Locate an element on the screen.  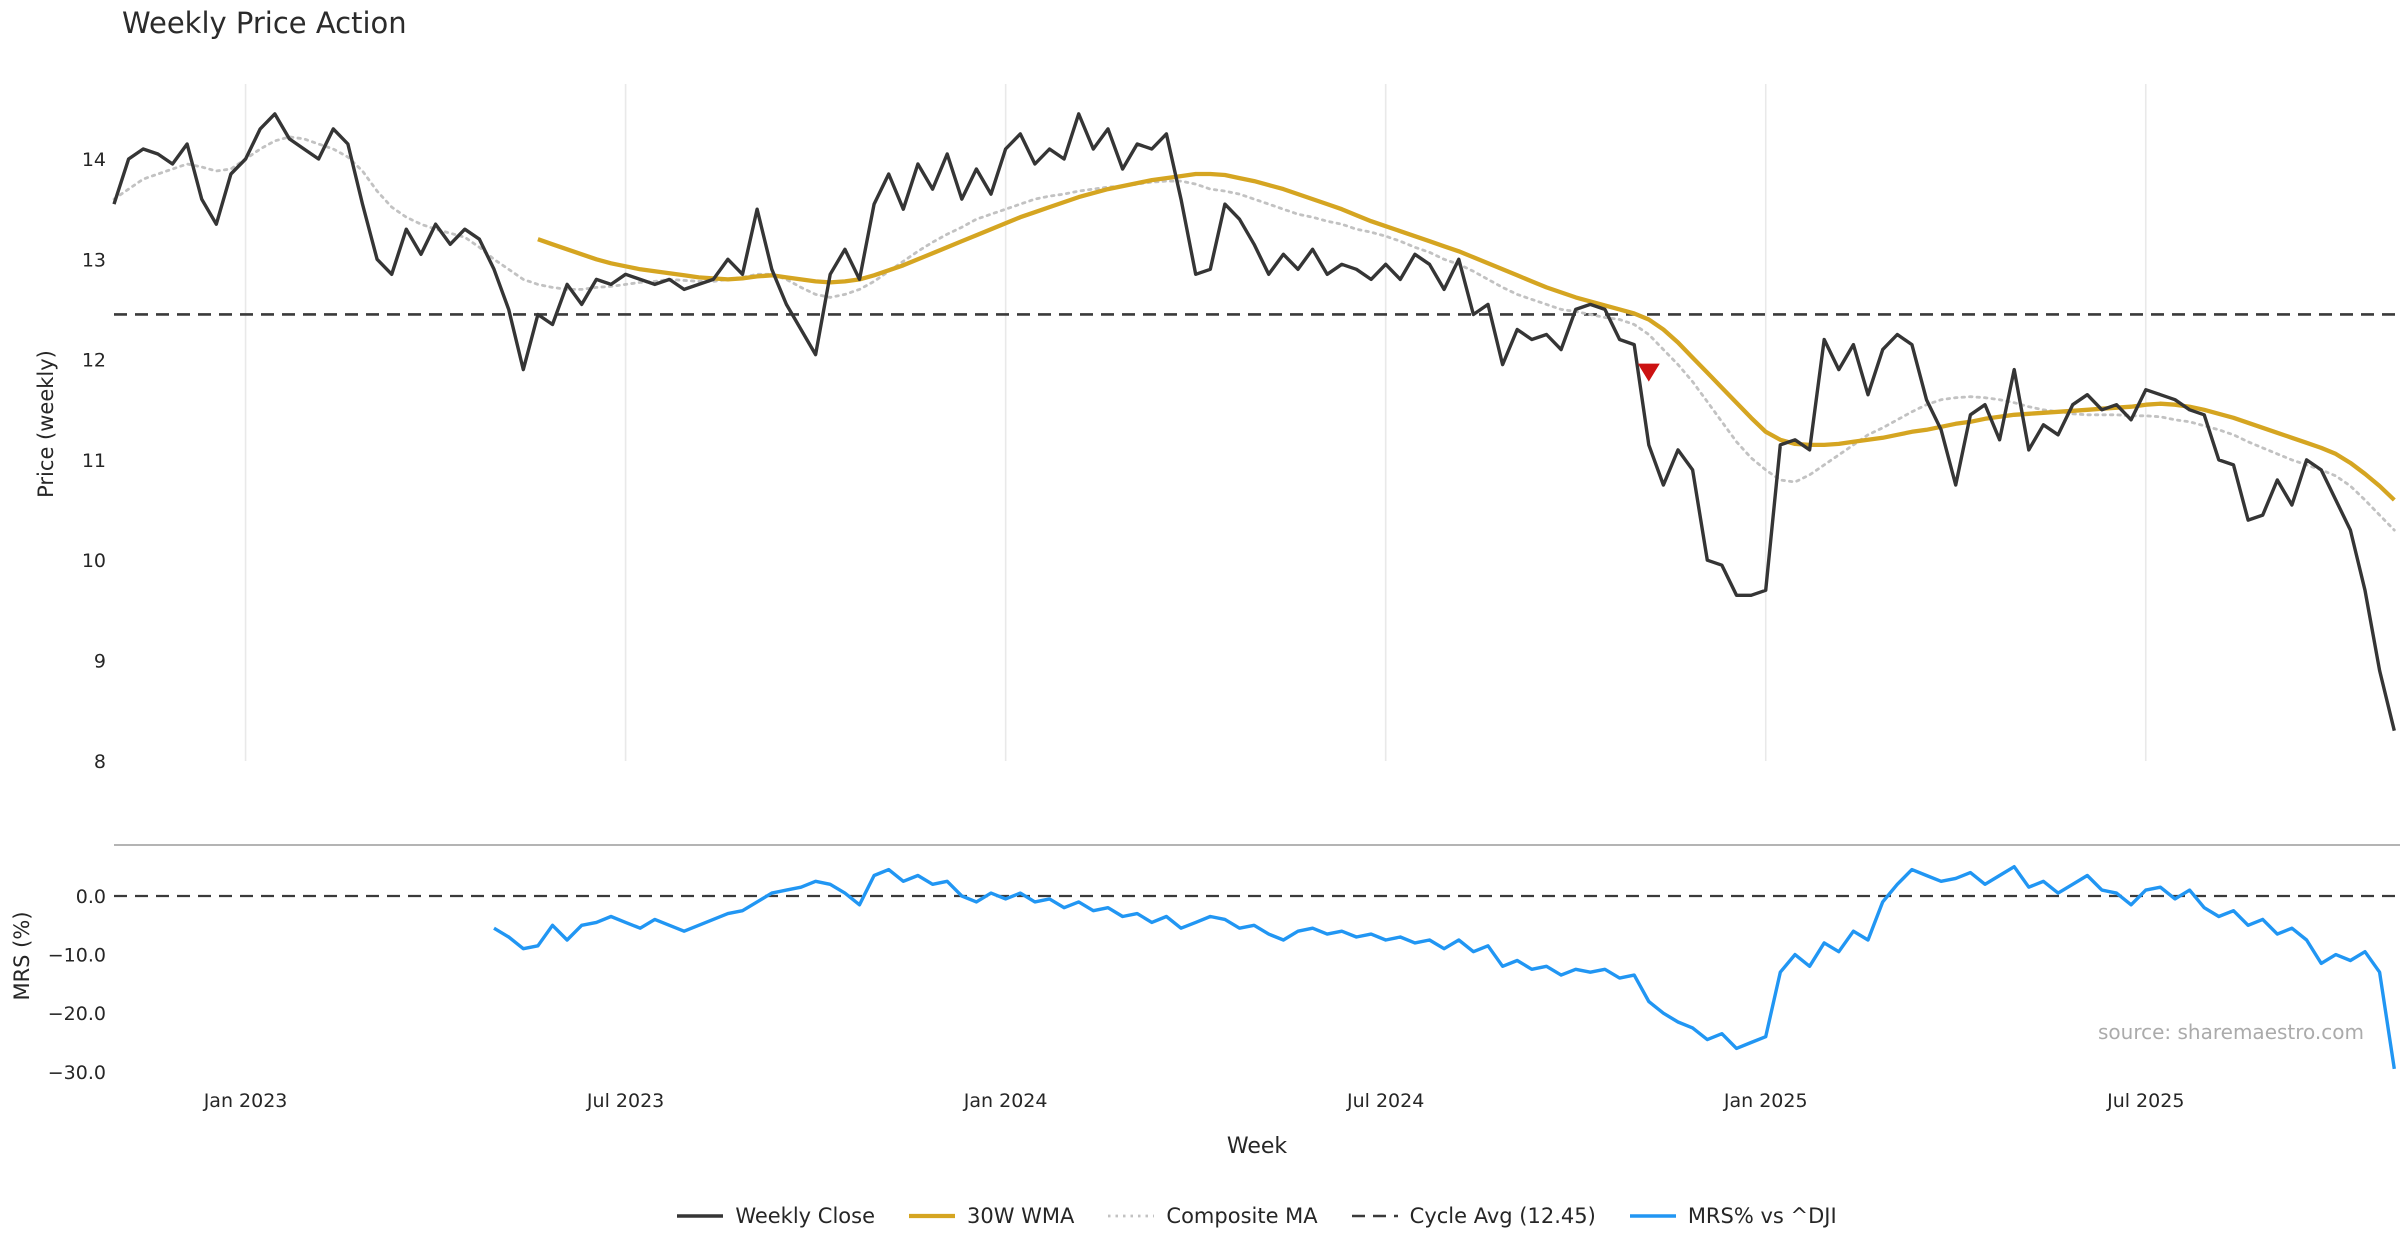
legend-item-mrs: MRS% vs ^DJI is located at coordinates (1733, 1216).